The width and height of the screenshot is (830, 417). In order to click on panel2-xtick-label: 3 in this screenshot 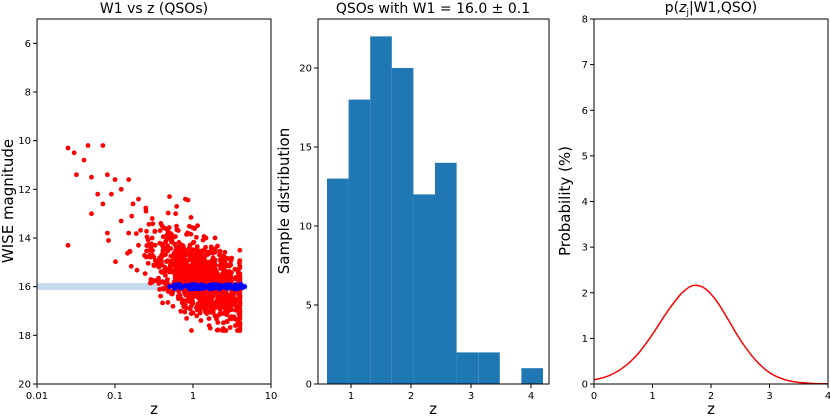, I will do `click(769, 396)`.